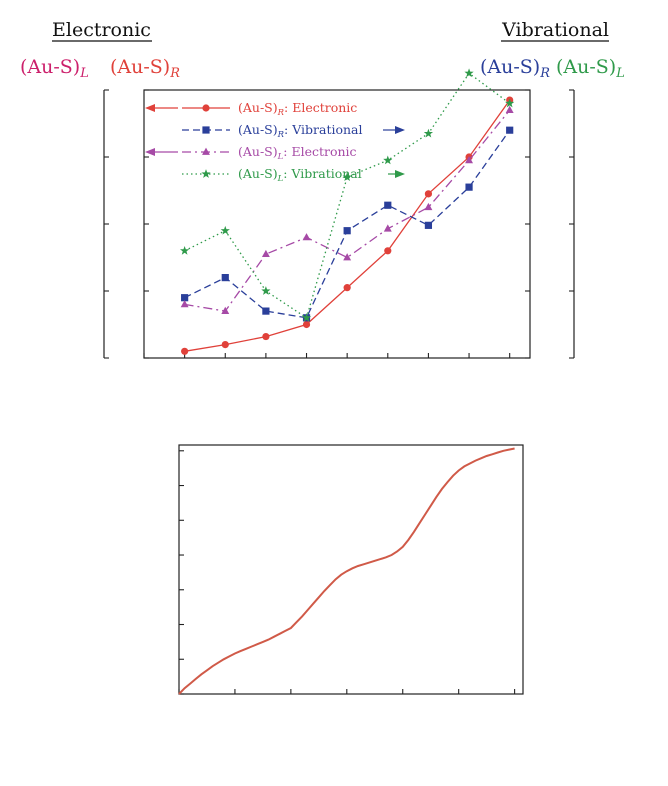  What do you see at coordinates (145, 68) in the screenshot?
I see `inner-left-axis-label: (Au-S)R` at bounding box center [145, 68].